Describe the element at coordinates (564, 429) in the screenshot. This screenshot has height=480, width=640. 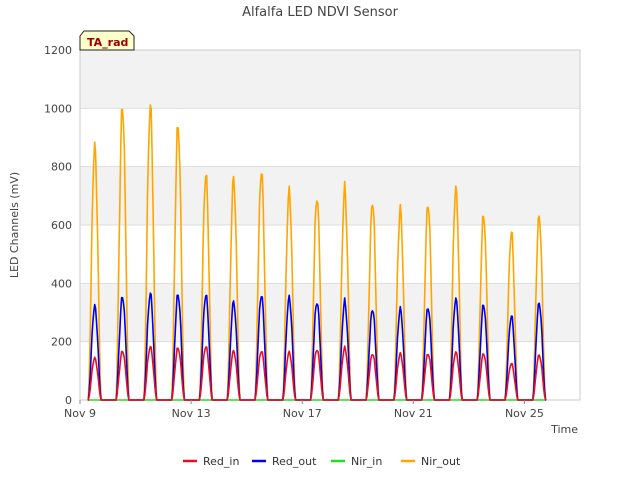
I see `x-axis-label: Time` at that location.